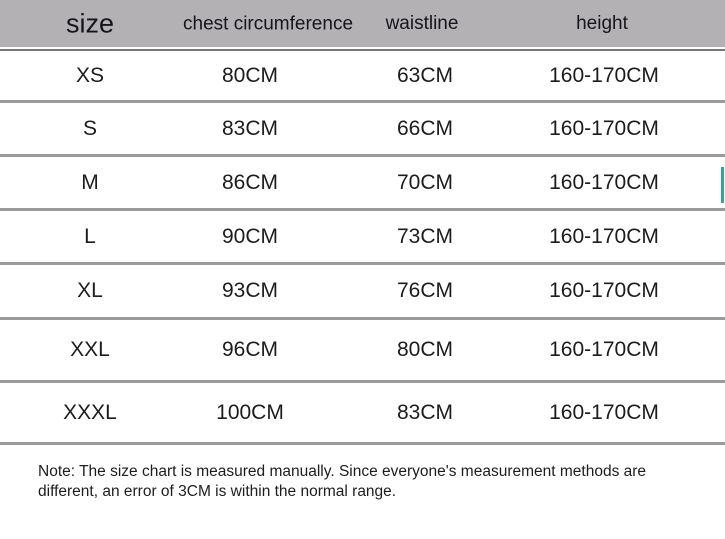 This screenshot has width=725, height=539. Describe the element at coordinates (362, 238) in the screenshot. I see `table-row: L 90CM 73CM 160-170CM` at that location.